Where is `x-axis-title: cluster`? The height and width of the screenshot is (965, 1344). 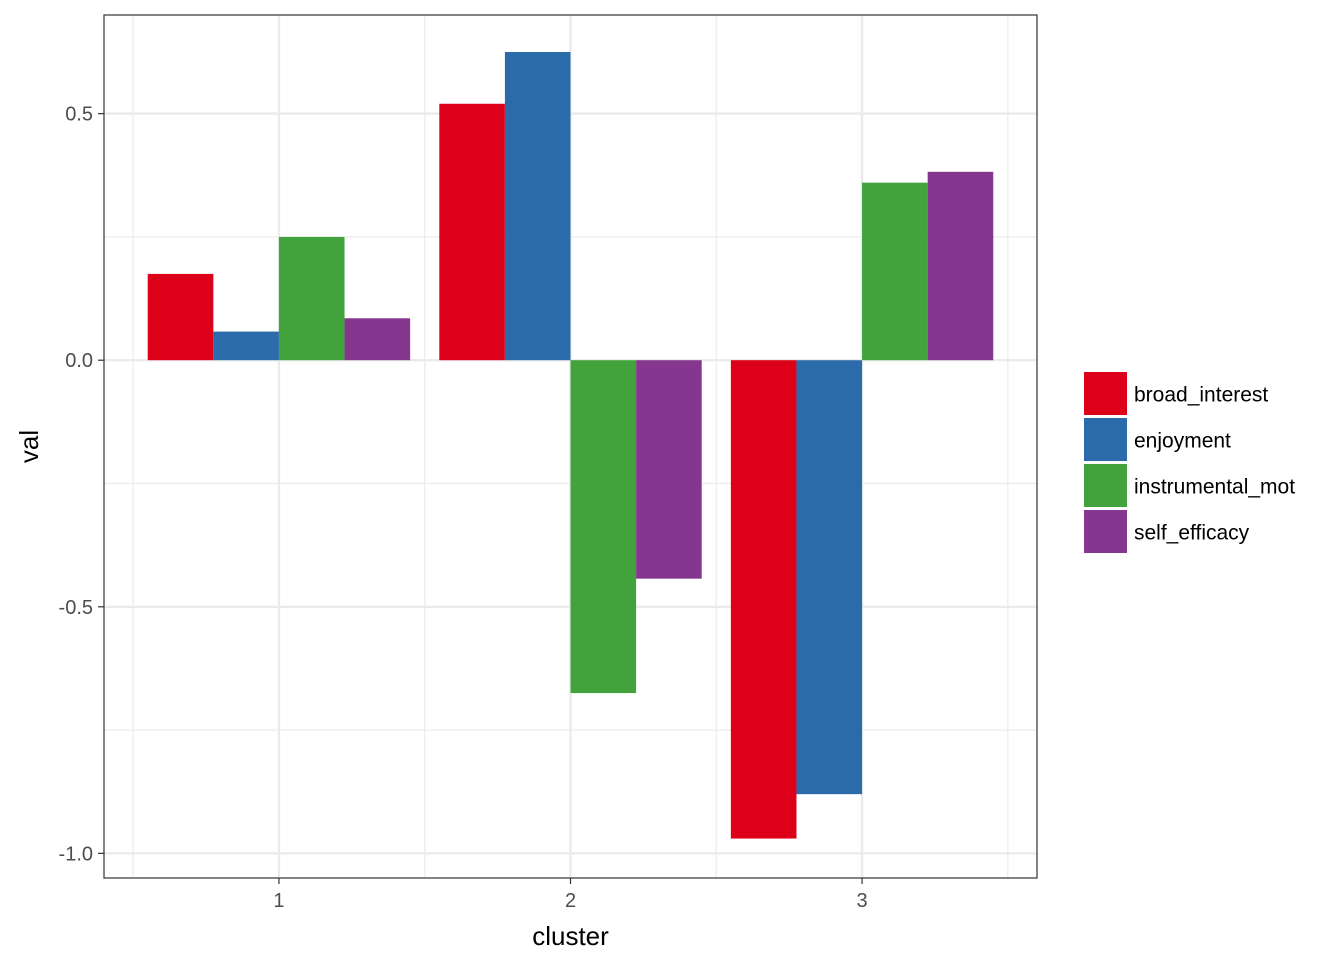
x-axis-title: cluster is located at coordinates (570, 936).